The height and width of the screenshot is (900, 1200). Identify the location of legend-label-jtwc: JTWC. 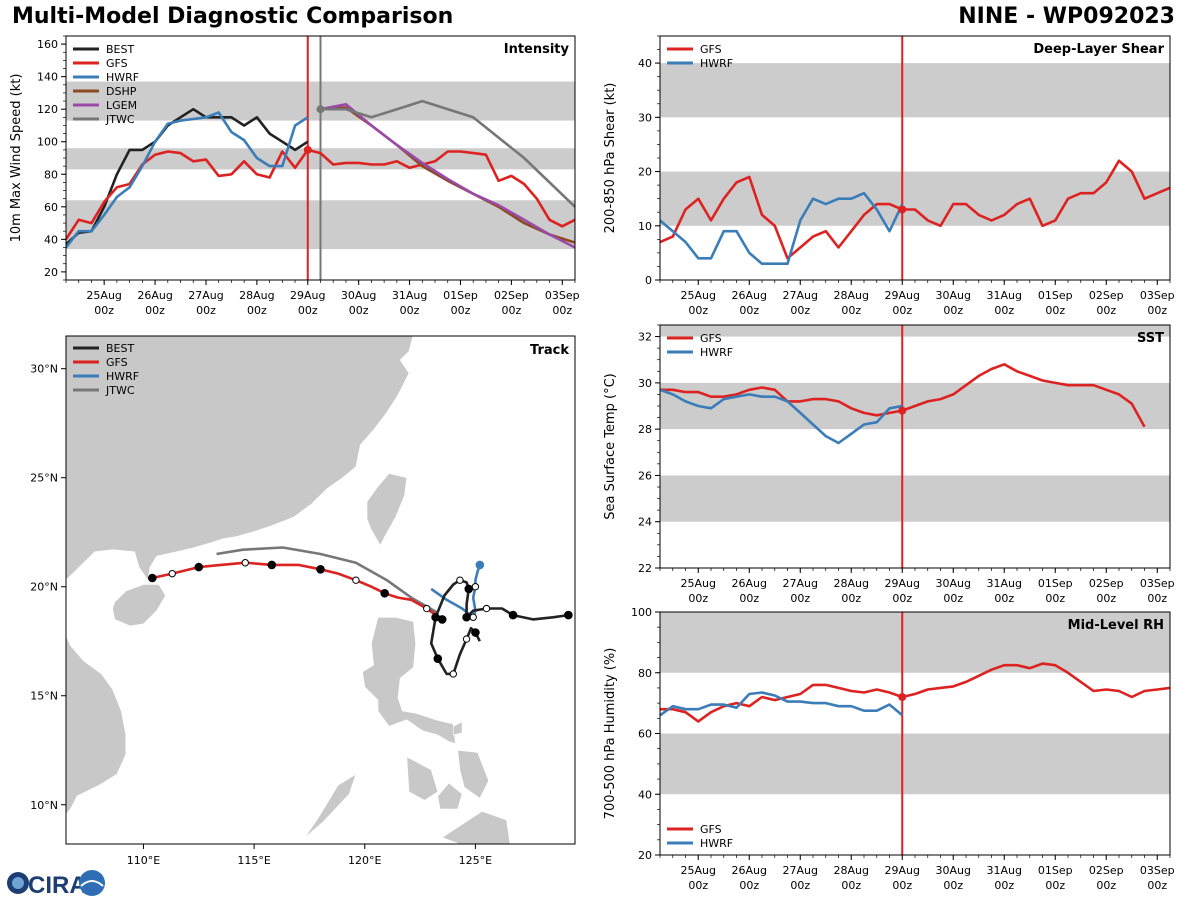
(120, 119).